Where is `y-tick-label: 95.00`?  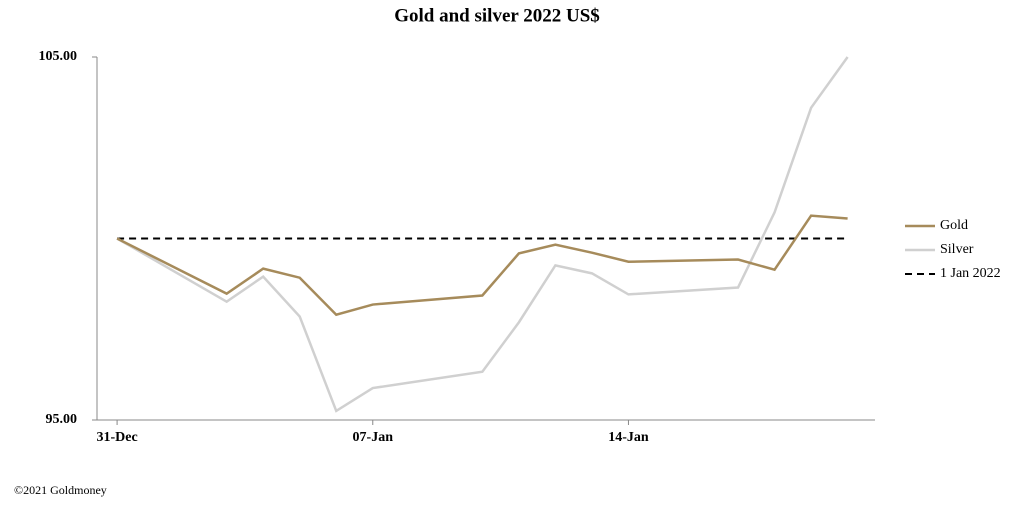
y-tick-label: 95.00 is located at coordinates (62, 419).